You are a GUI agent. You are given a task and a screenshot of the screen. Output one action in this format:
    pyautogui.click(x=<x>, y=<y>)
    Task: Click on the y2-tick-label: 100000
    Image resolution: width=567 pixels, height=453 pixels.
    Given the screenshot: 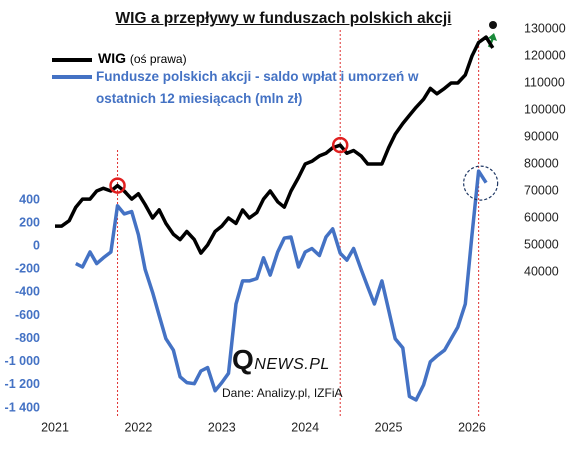 What is the action you would take?
    pyautogui.click(x=545, y=109)
    